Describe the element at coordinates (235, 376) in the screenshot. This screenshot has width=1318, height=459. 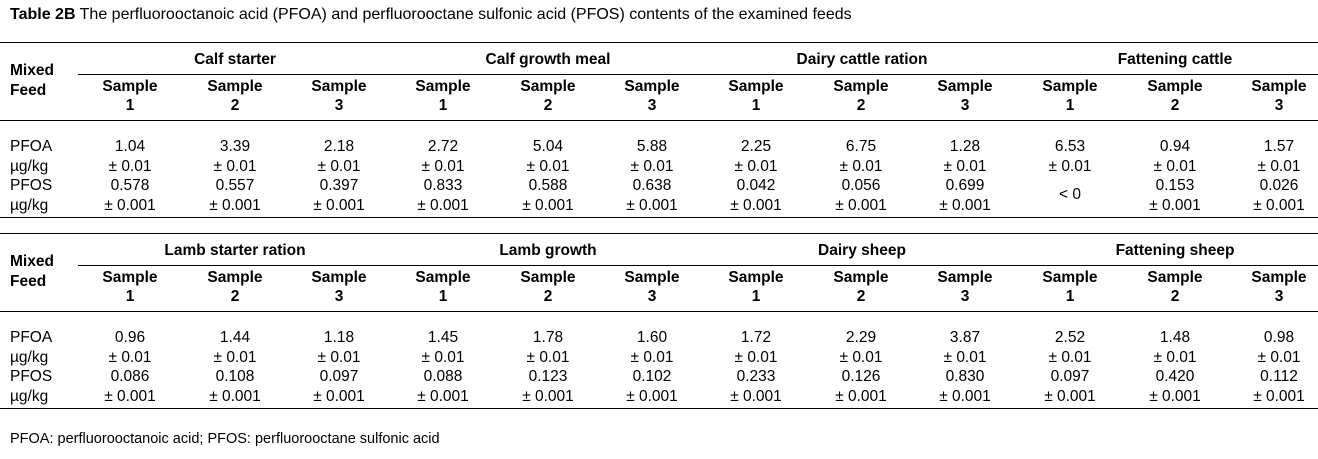
I see `pfos-value: 0.108` at that location.